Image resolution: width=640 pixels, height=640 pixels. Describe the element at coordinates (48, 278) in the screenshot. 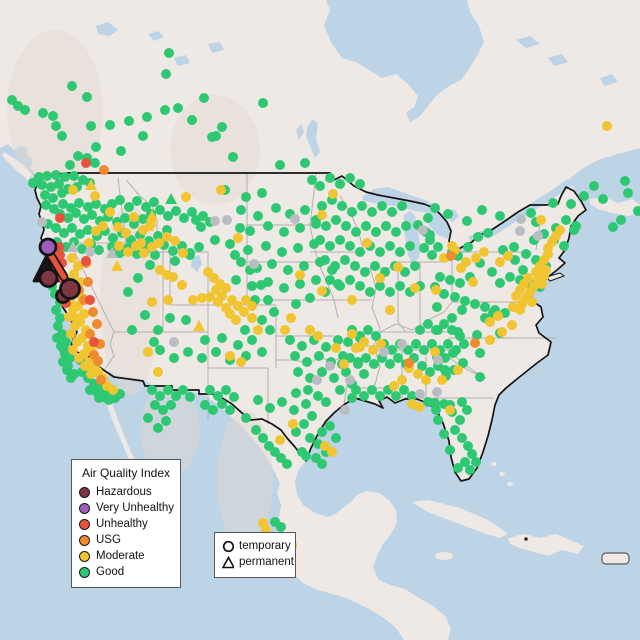

I see `event-marker-temporary-h` at that location.